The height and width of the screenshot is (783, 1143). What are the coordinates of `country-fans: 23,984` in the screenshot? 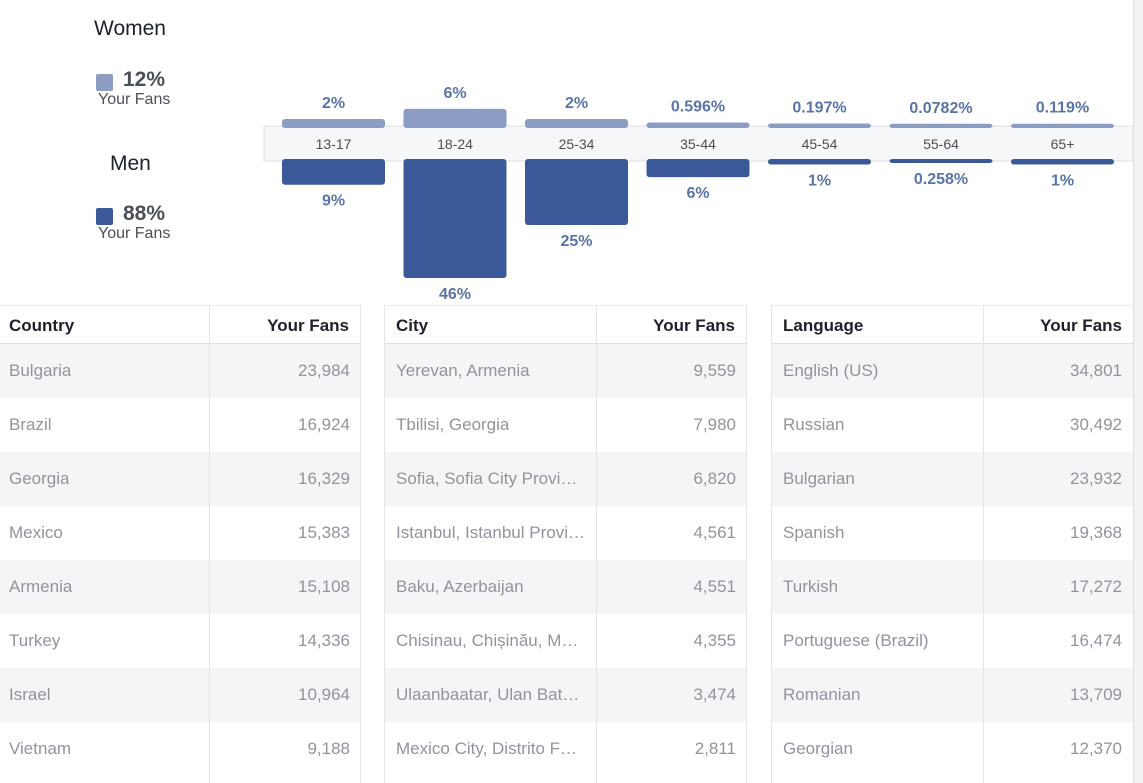 It's located at (324, 370).